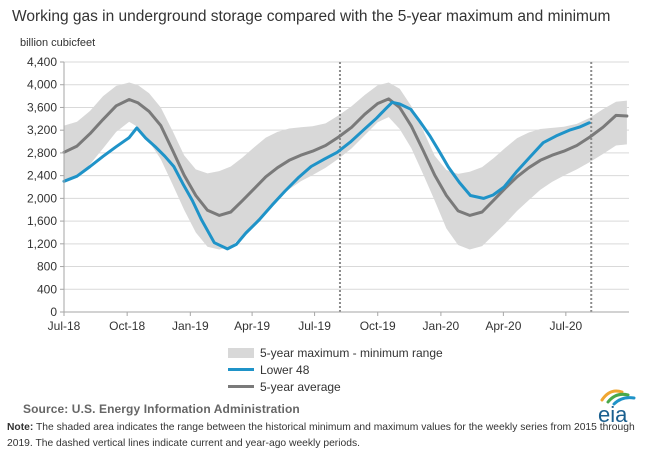  I want to click on y-tick-label-6: 2,400, so click(42, 176).